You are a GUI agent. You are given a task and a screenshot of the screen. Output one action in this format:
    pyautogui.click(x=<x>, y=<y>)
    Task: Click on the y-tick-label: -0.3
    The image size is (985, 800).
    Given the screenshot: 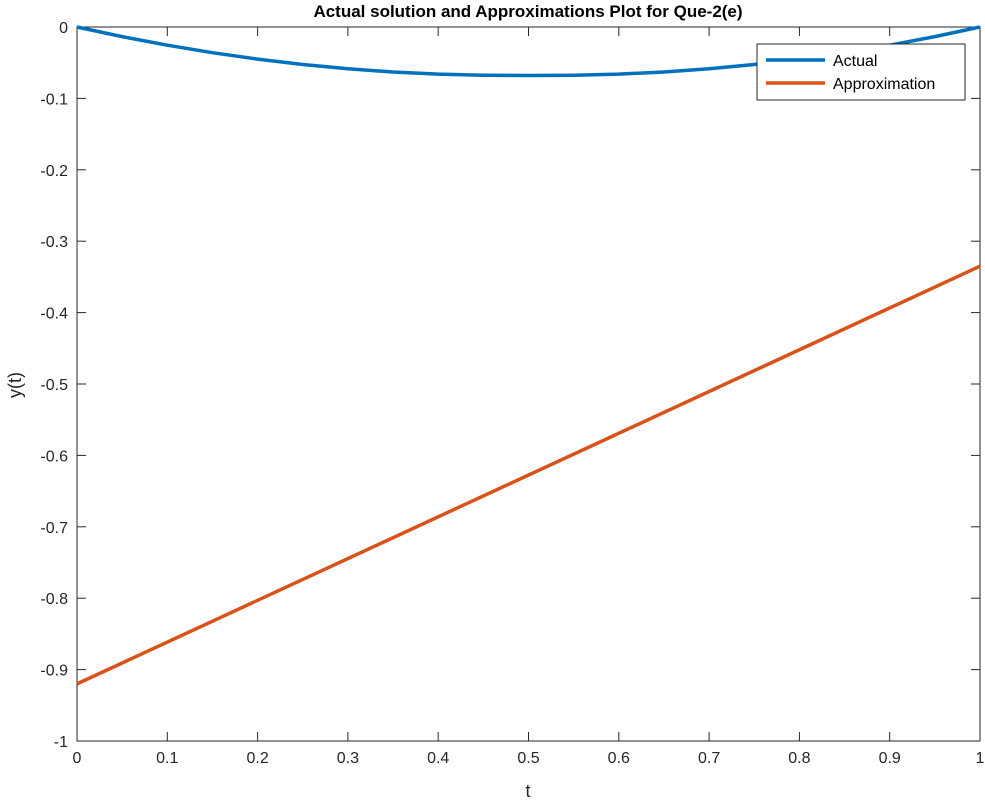 What is the action you would take?
    pyautogui.click(x=54, y=242)
    